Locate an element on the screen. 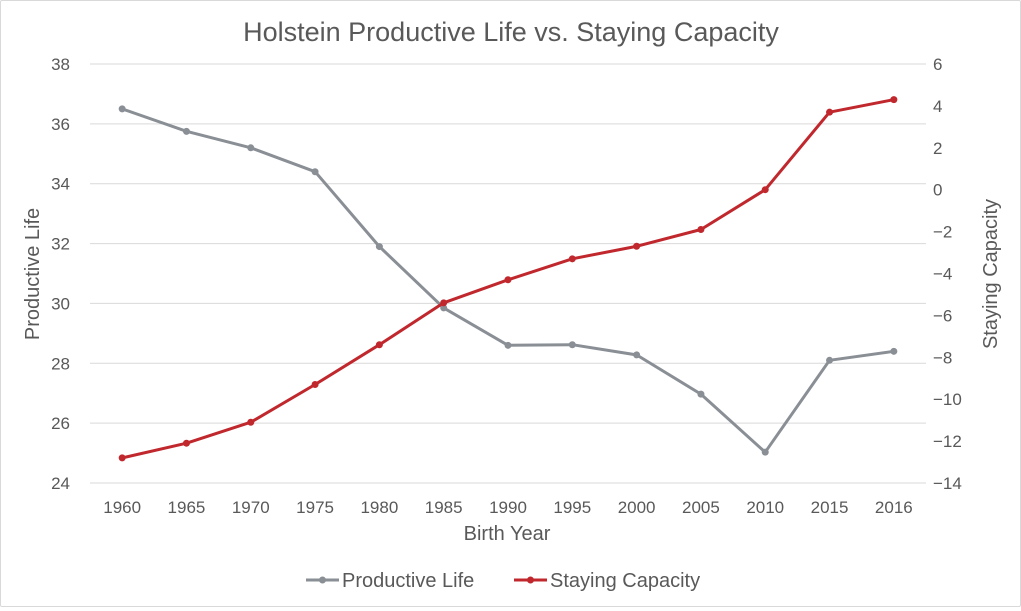  right-tick-−14: −14 is located at coordinates (947, 483).